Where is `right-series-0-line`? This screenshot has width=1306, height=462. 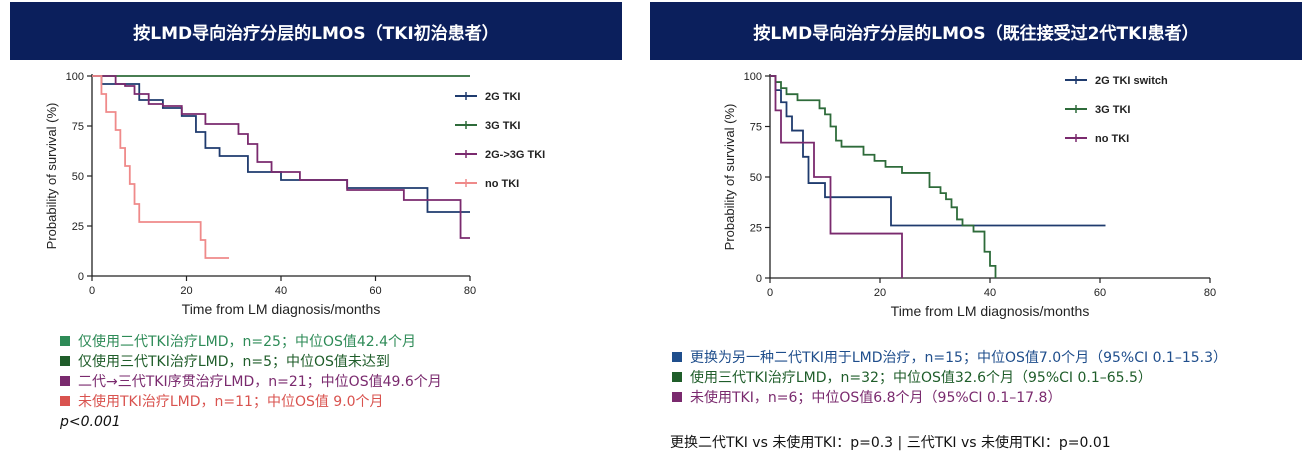
right-series-0-line is located at coordinates (938, 151).